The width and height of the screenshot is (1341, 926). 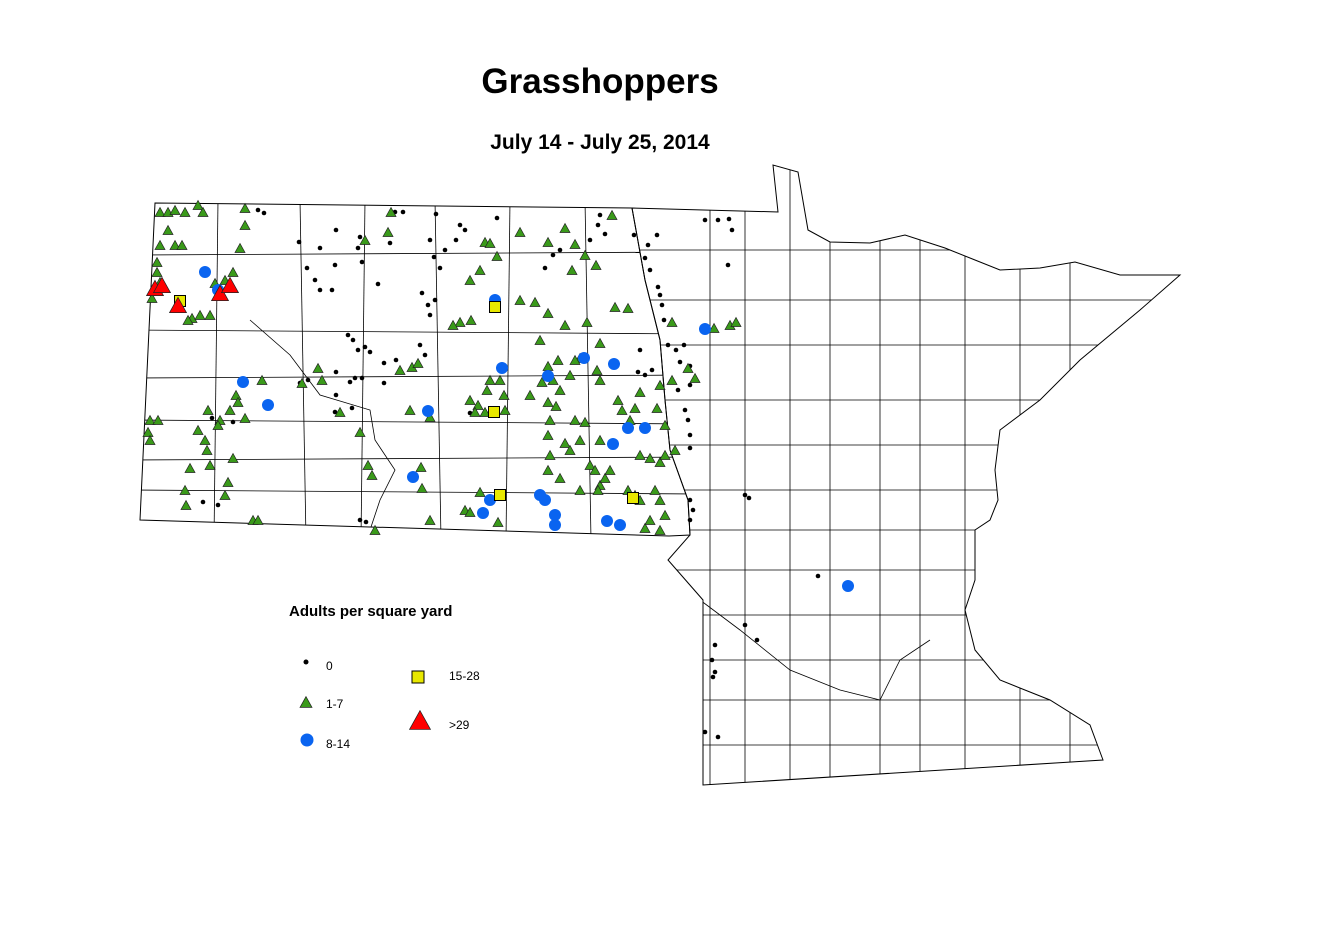 What do you see at coordinates (306, 701) in the screenshot?
I see `legend-green-triangle-icon` at bounding box center [306, 701].